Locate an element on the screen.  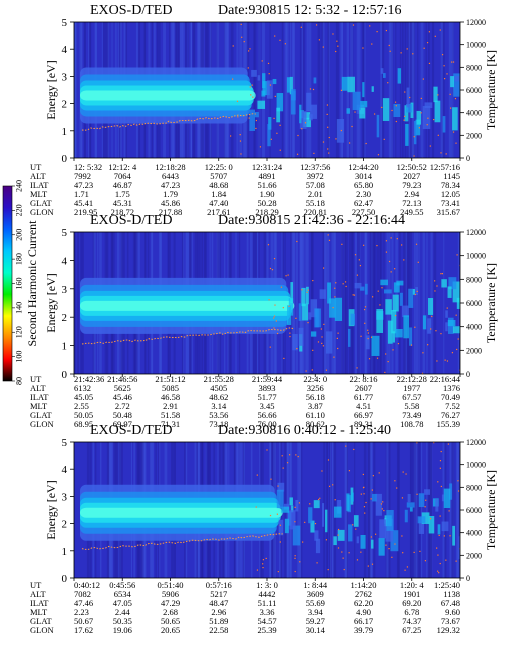
table-cell: 217.61 is located at coordinates (218, 212).